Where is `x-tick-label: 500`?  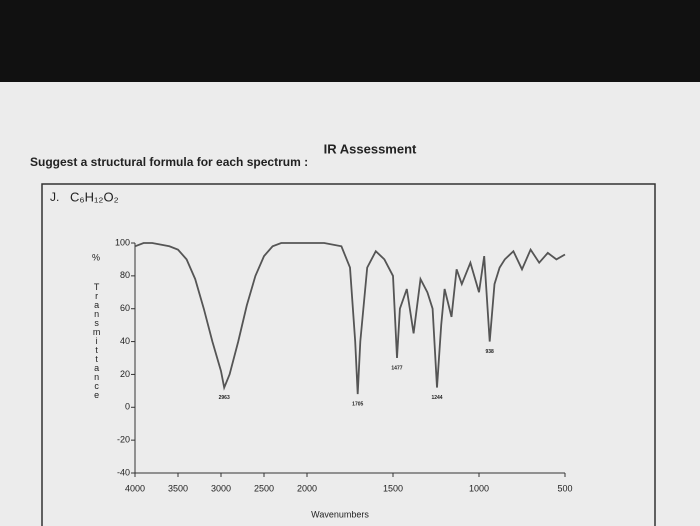
x-tick-label: 500 is located at coordinates (564, 488).